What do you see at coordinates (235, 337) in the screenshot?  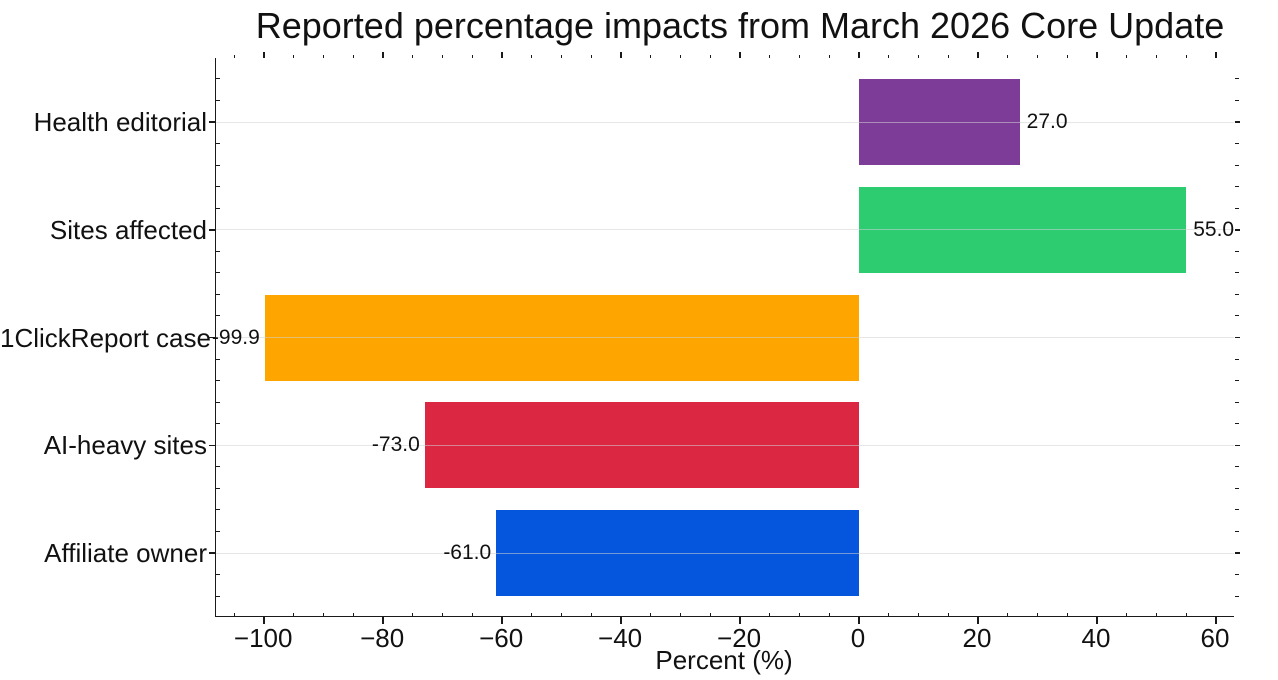 I see `bar-value-label: -99.9` at bounding box center [235, 337].